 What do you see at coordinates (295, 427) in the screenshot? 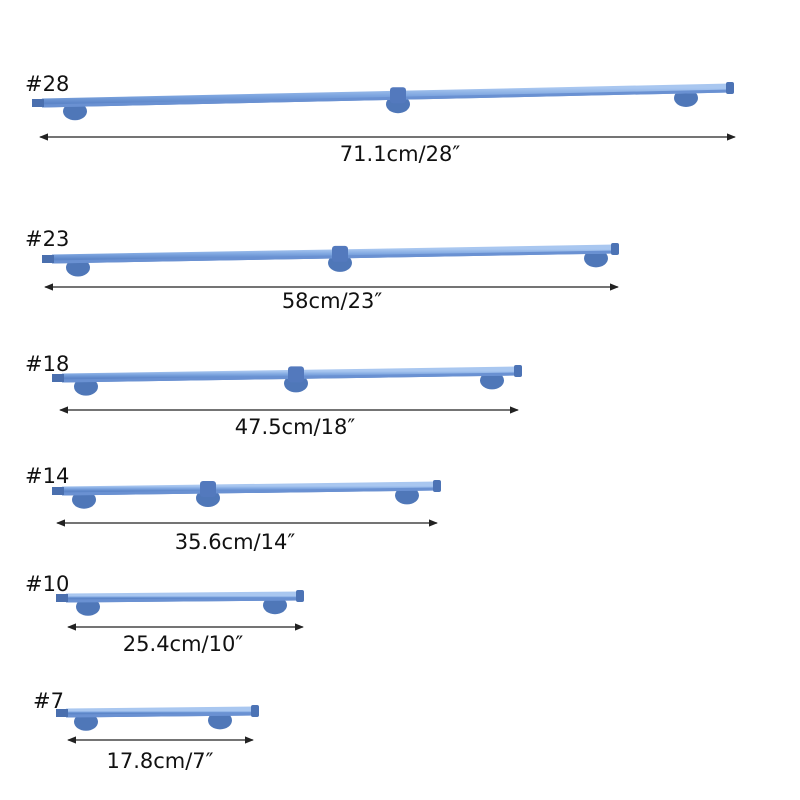
I see `dimension-label: 47.5cm/18″` at bounding box center [295, 427].